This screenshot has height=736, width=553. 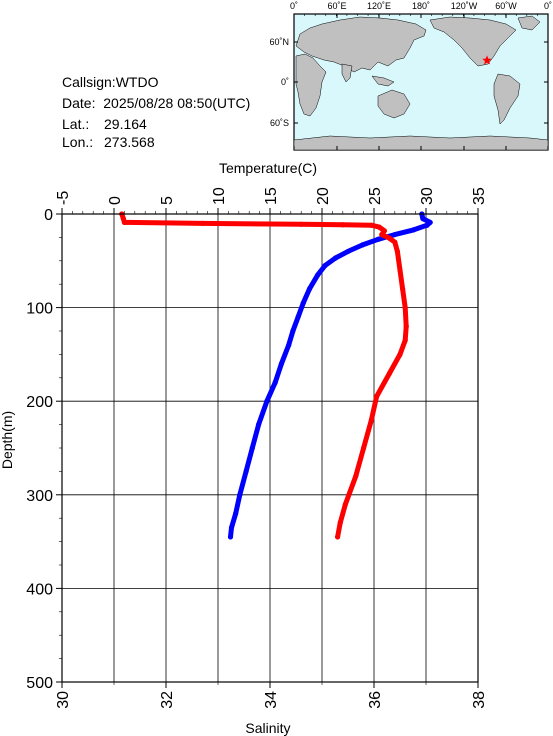 I want to click on land-antarctica, so click(x=421, y=143).